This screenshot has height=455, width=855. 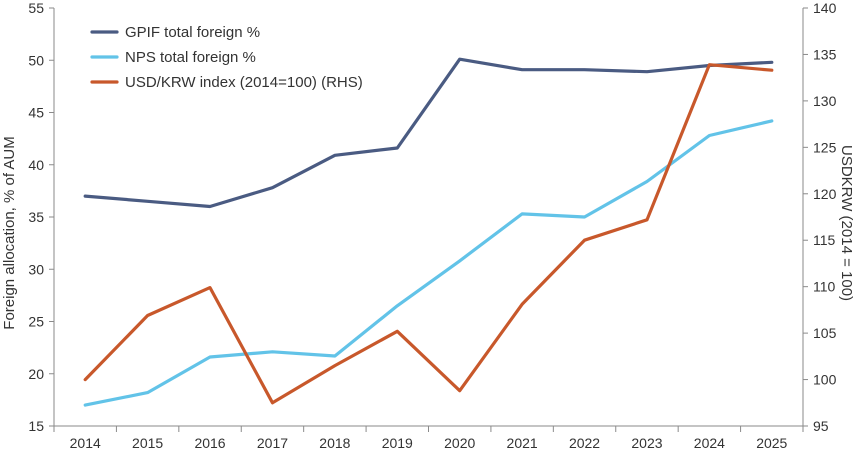 I want to click on y-tick-label: 50, so click(x=36, y=60).